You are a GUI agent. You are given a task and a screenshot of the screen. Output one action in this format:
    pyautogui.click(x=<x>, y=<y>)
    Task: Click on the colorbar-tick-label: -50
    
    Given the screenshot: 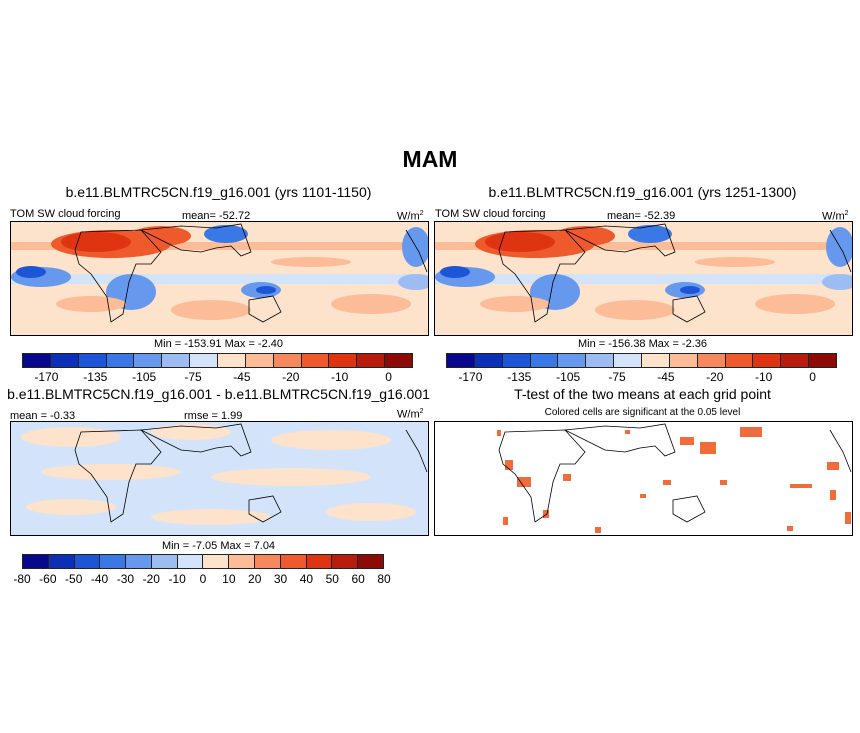 What is the action you would take?
    pyautogui.click(x=74, y=579)
    